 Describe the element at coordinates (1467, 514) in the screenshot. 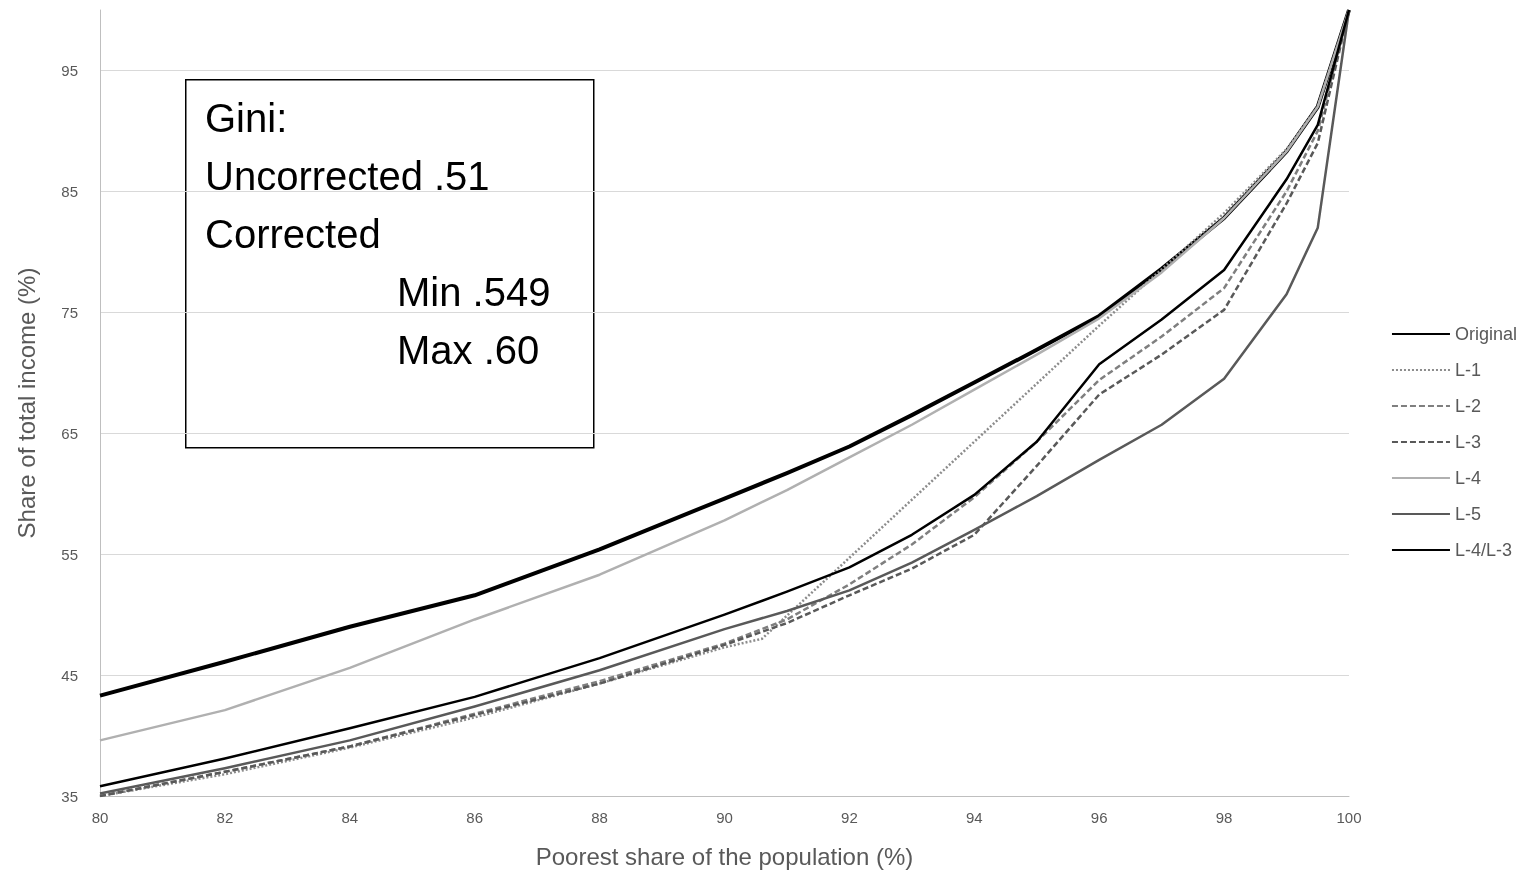

I see `legend-label: L-5` at that location.